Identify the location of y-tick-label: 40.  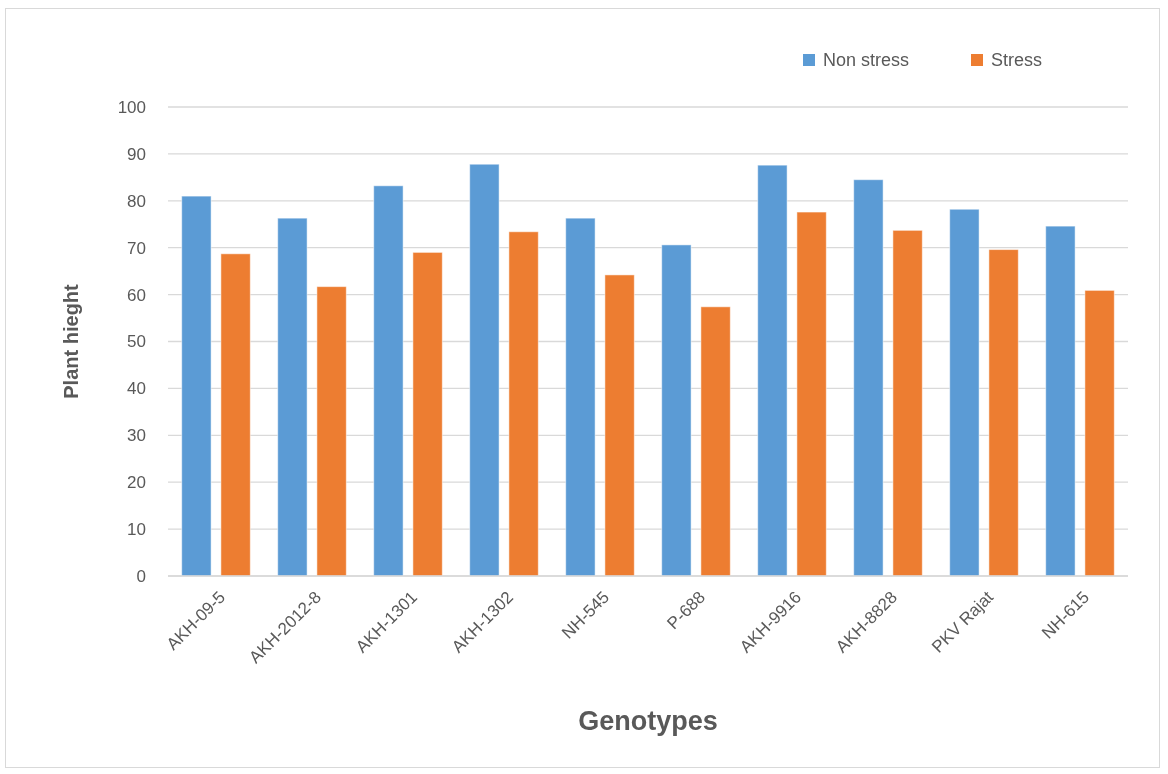
(136, 389).